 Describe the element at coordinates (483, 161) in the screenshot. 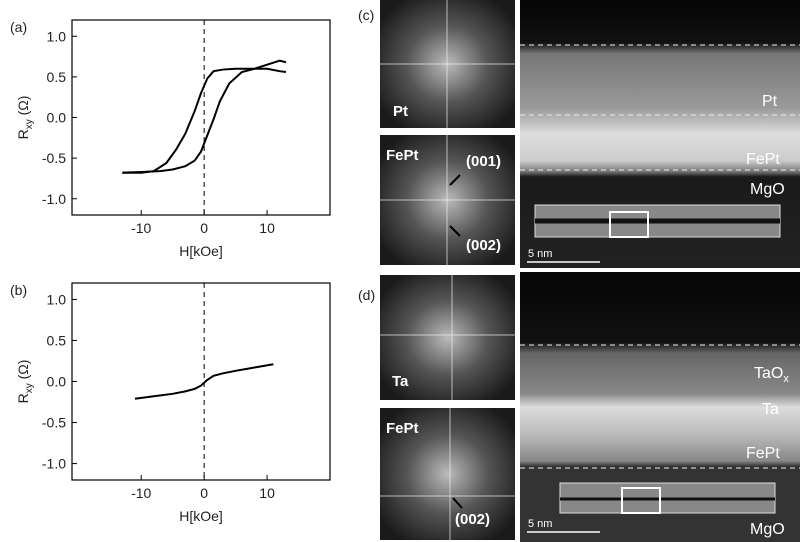

I see `spot-label: (001)` at that location.